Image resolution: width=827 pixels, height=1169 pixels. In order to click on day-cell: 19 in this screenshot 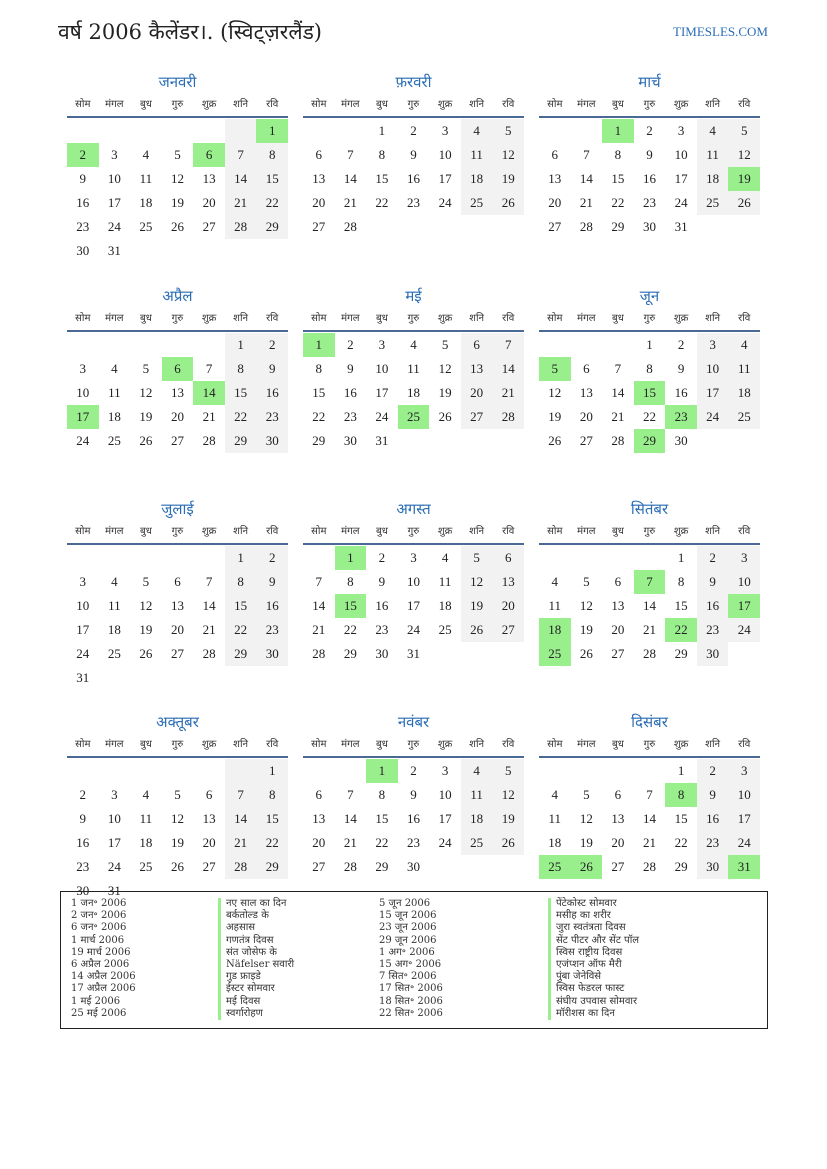, I will do `click(586, 842)`.